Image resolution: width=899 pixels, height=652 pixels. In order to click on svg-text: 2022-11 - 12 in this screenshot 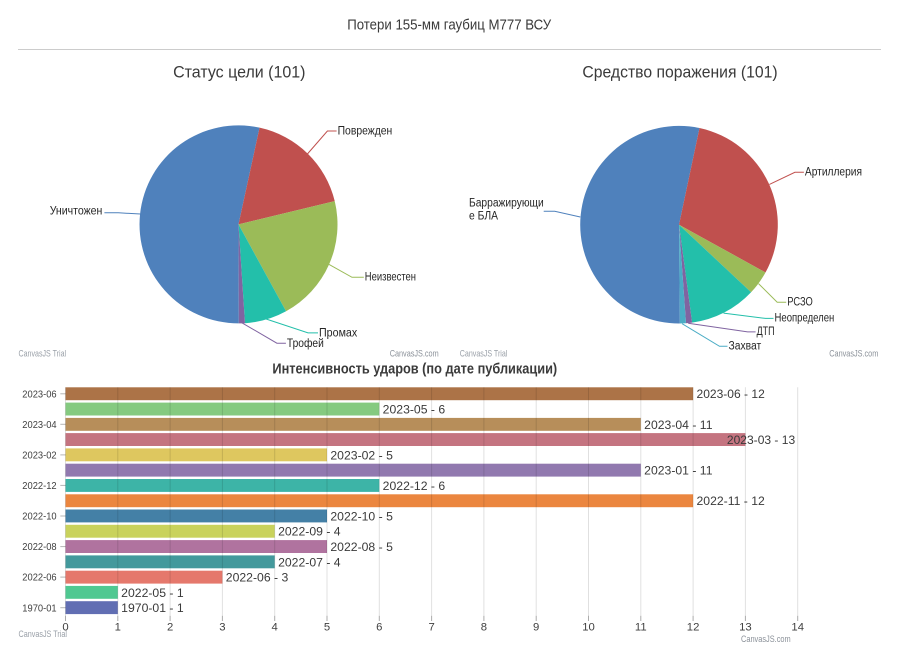, I will do `click(731, 501)`.